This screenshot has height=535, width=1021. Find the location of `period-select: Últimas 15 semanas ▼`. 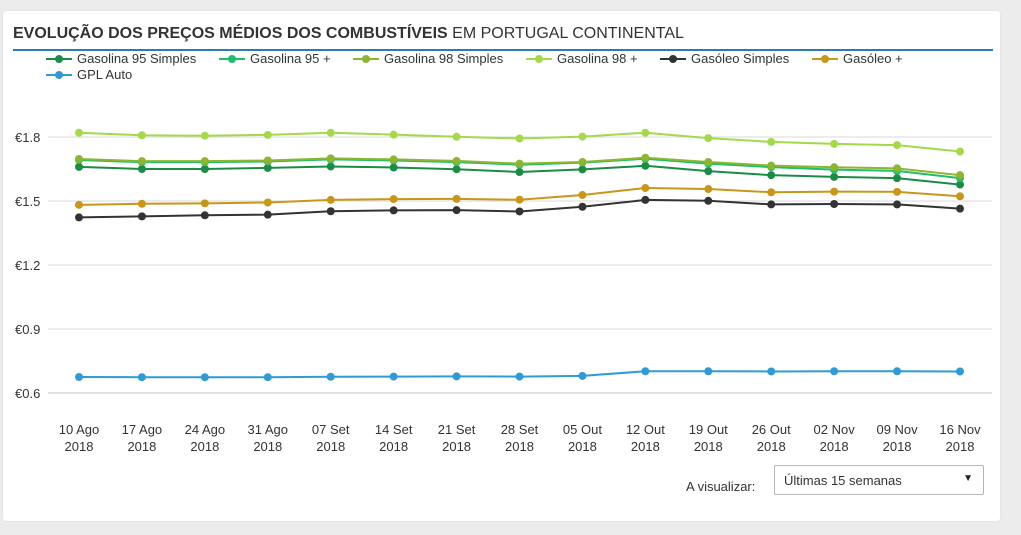

period-select: Últimas 15 semanas ▼ is located at coordinates (879, 480).